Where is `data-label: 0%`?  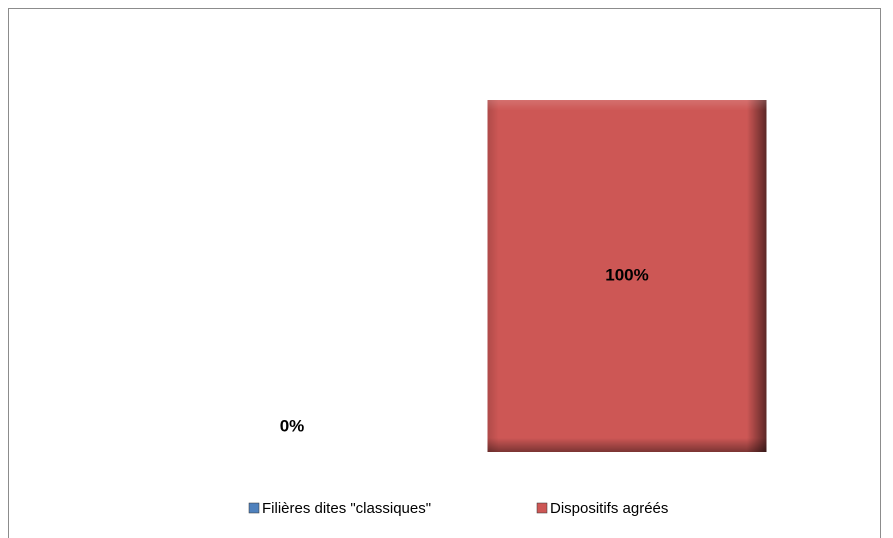 data-label: 0% is located at coordinates (292, 425).